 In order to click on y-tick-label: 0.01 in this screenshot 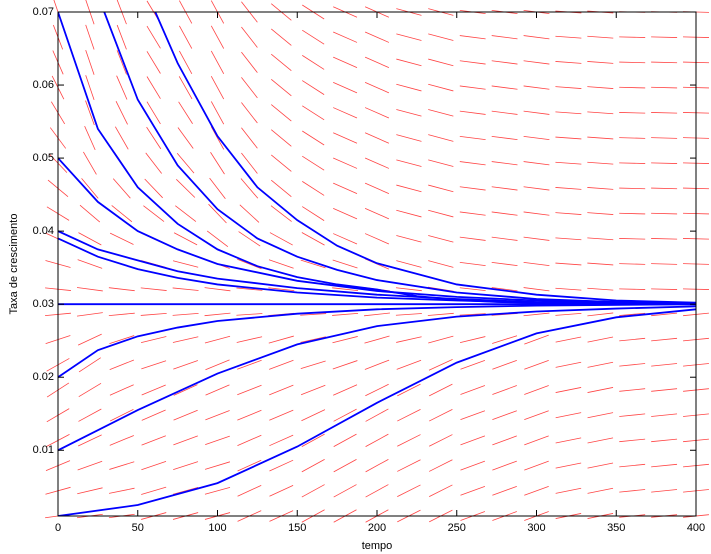, I will do `click(43, 450)`.